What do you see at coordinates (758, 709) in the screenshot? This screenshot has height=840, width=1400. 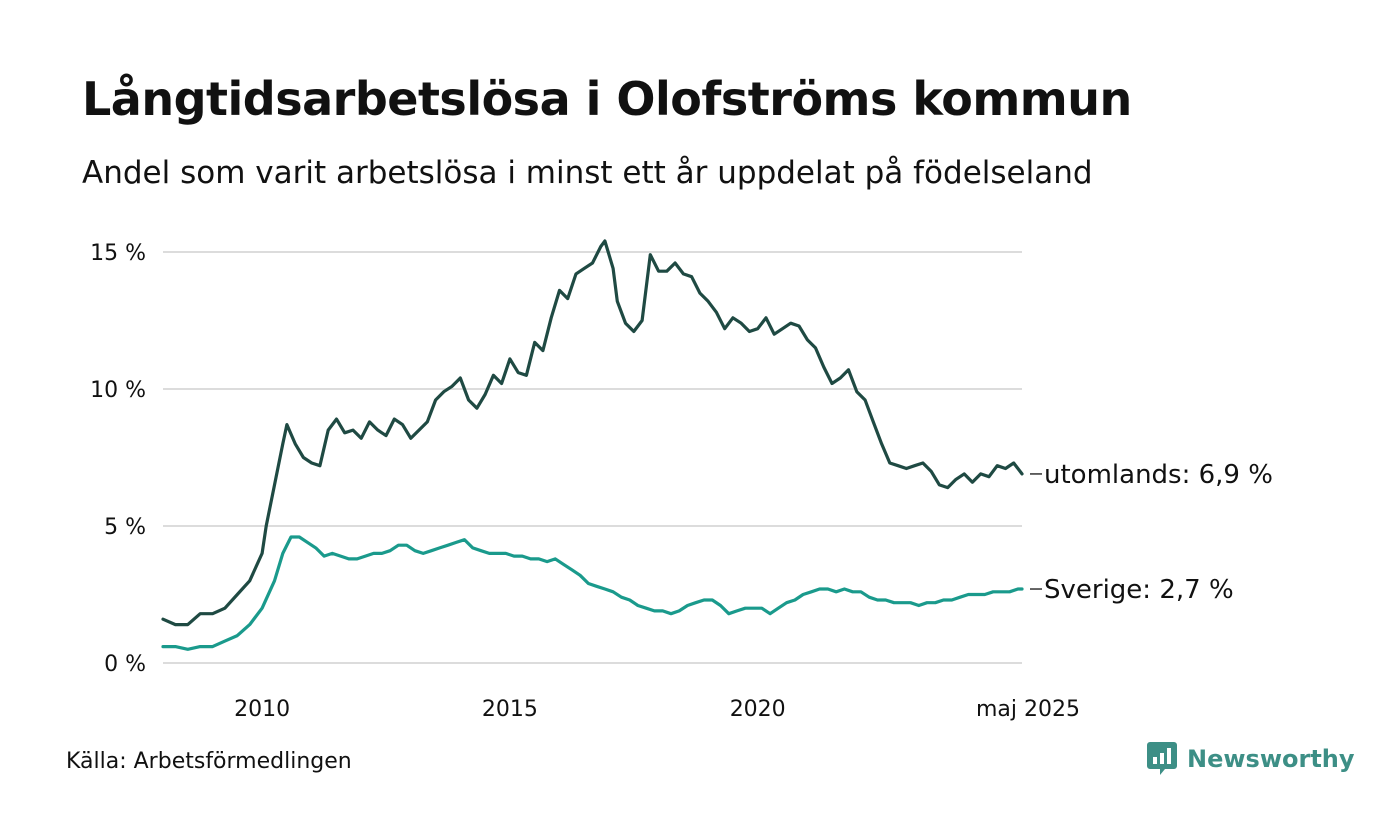 I see `x-tick-label: 2020` at bounding box center [758, 709].